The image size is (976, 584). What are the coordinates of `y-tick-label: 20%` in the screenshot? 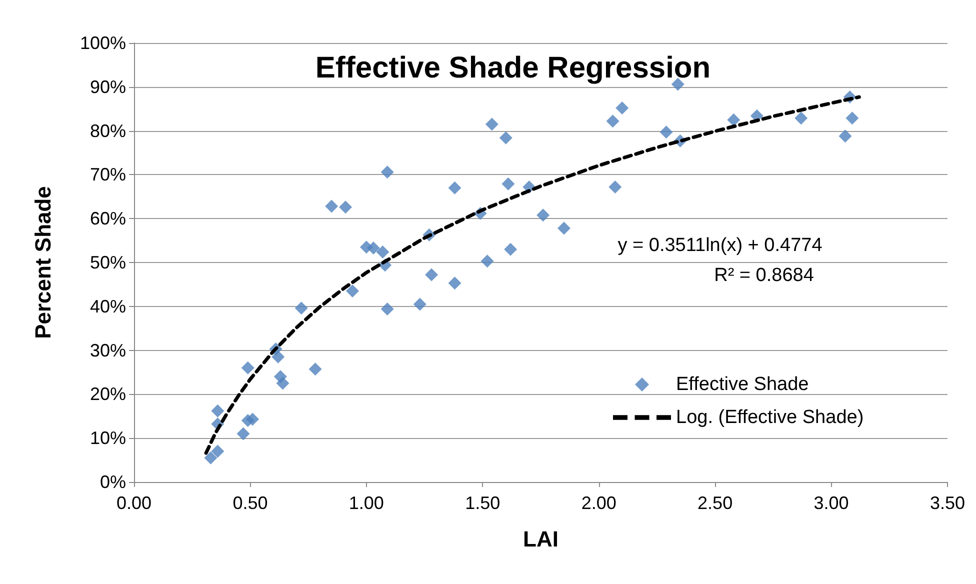 It's located at (108, 394).